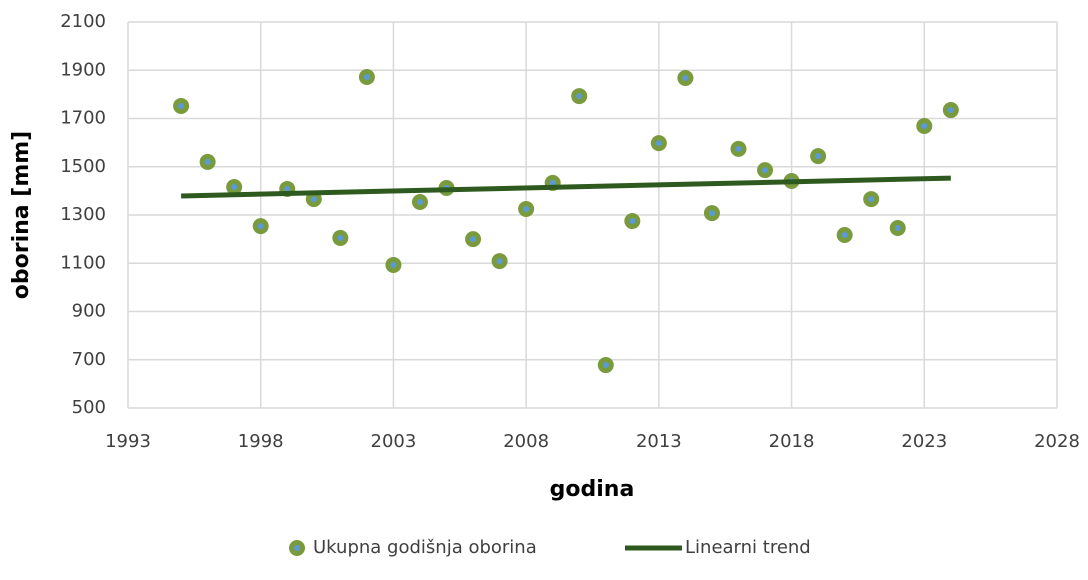  I want to click on x-tick-label: 1993, so click(128, 441).